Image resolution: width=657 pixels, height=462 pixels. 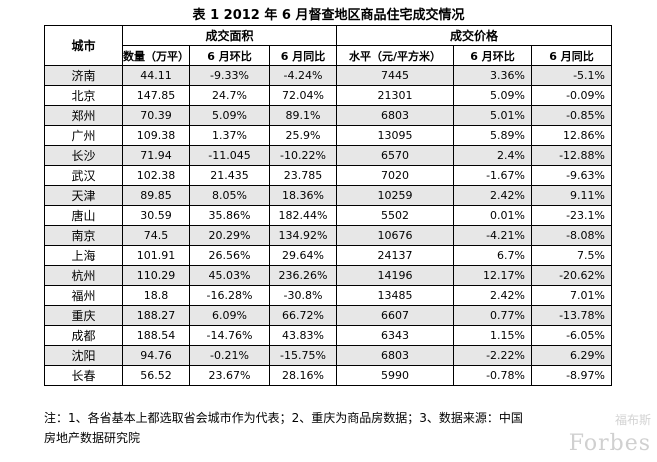 I want to click on cell-price-mom: 3.36%, so click(x=492, y=75).